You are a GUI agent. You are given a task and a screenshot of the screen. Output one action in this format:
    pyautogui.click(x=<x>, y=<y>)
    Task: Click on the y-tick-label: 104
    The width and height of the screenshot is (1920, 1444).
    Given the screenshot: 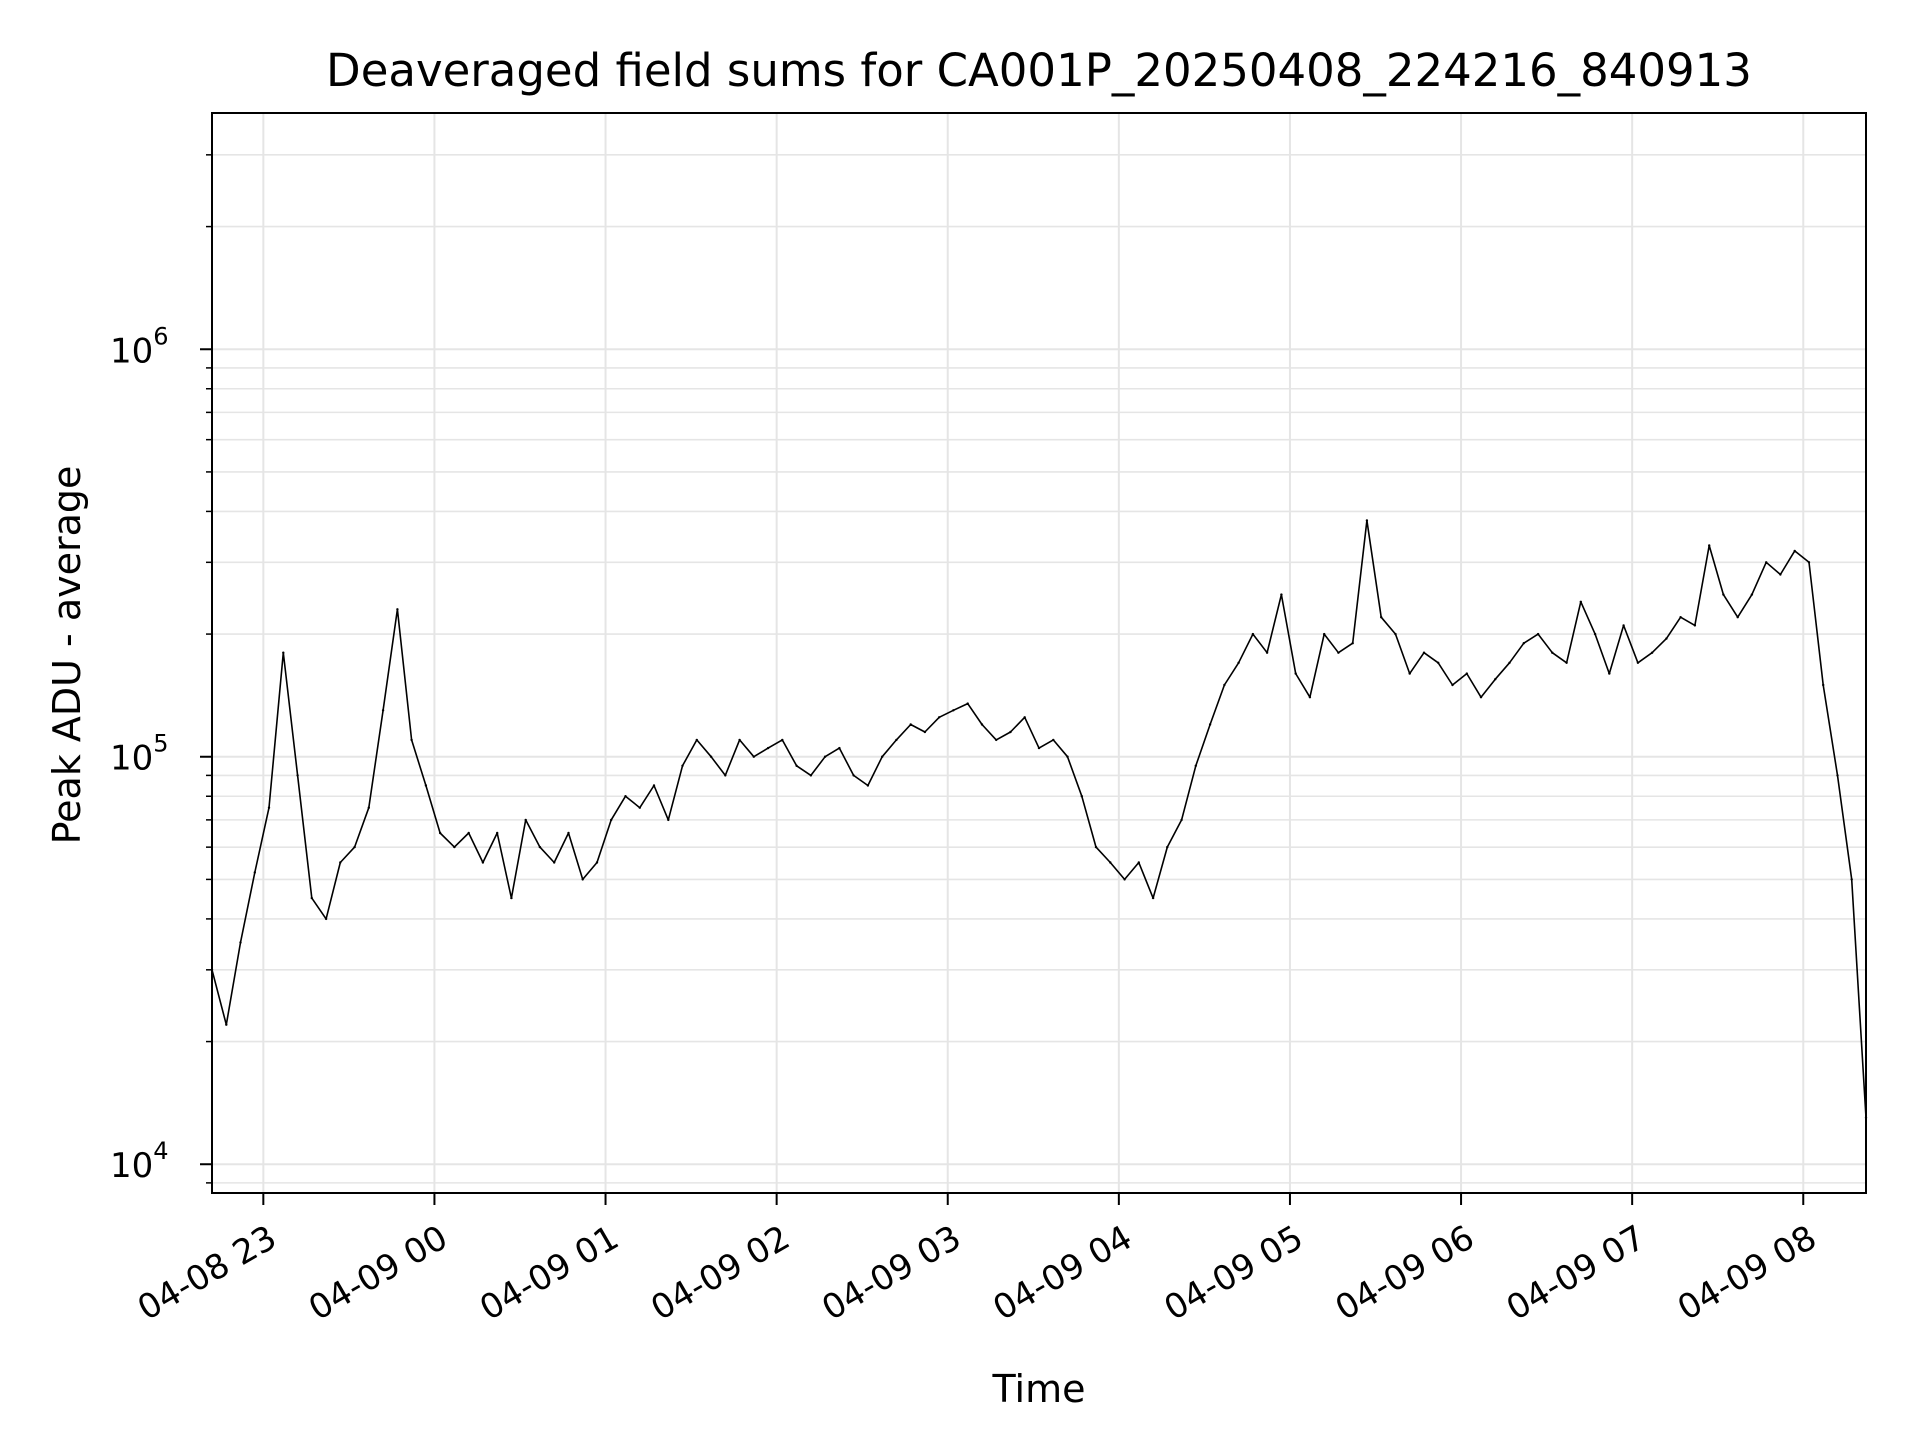 What is the action you would take?
    pyautogui.click(x=139, y=1161)
    